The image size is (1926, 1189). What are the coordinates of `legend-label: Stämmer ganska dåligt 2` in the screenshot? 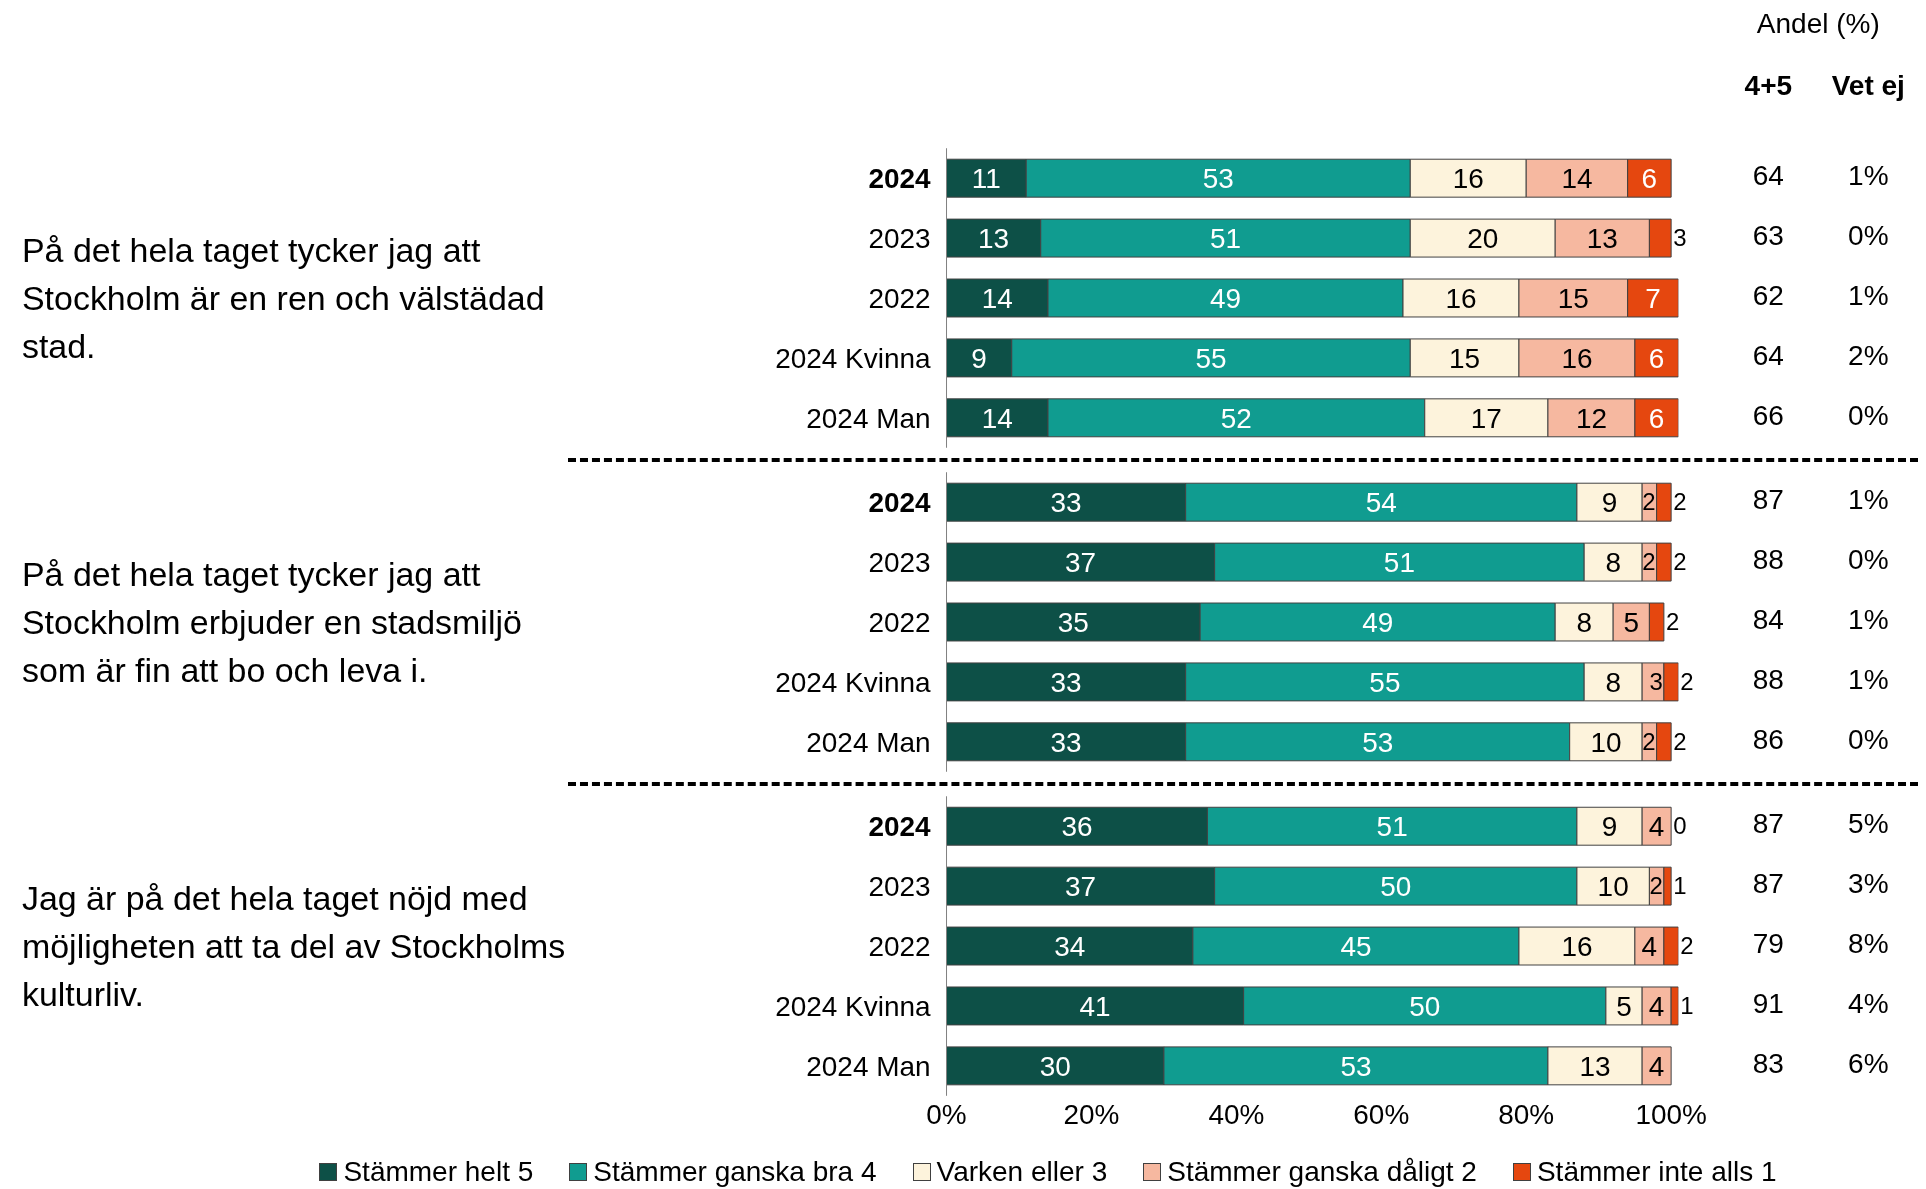 It's located at (1322, 1172).